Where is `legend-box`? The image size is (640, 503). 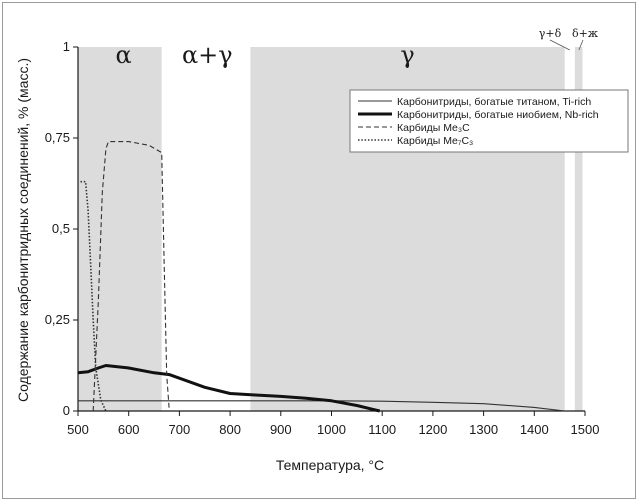
legend-box is located at coordinates (489, 121).